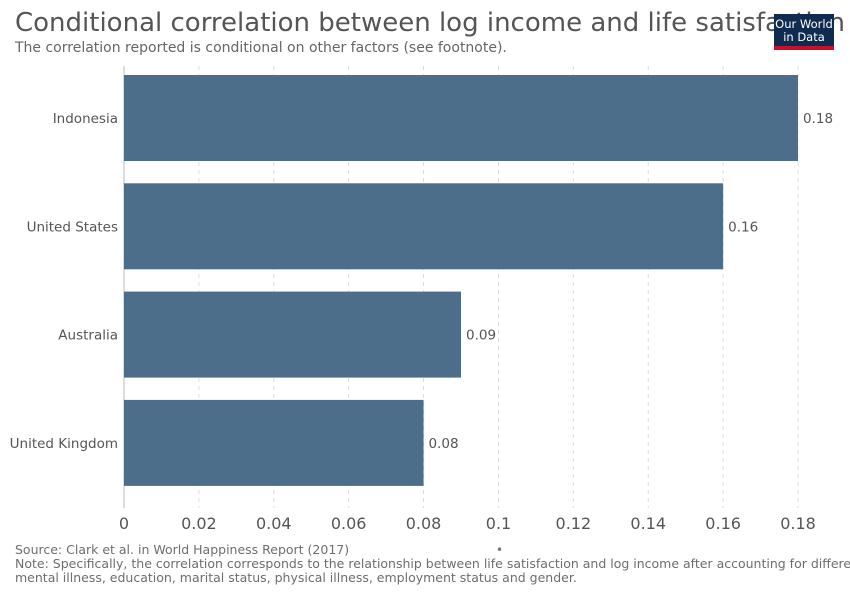  Describe the element at coordinates (72, 227) in the screenshot. I see `category-label: United States` at that location.